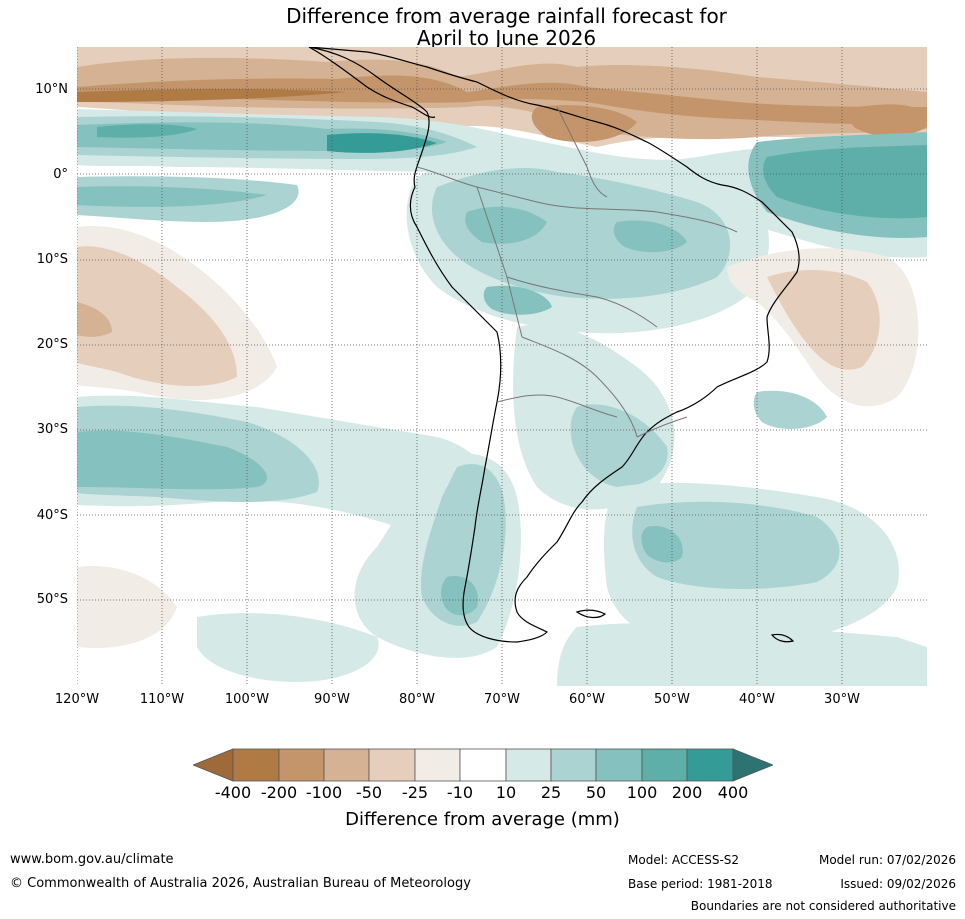 The width and height of the screenshot is (965, 919). What do you see at coordinates (52, 515) in the screenshot?
I see `lat-label-40s: 40°S` at bounding box center [52, 515].